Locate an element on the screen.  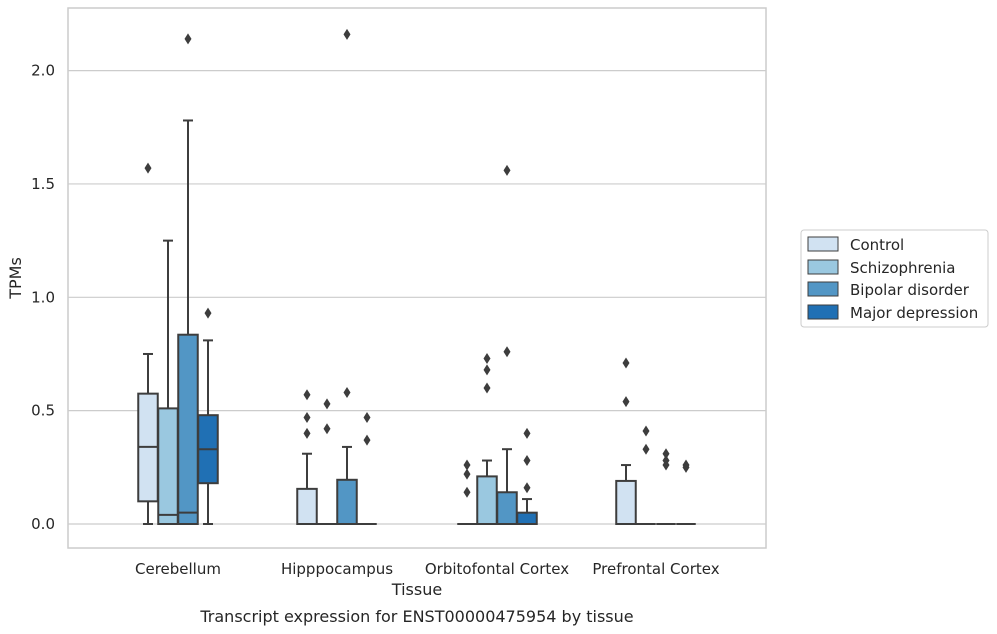
x-tick-label: Orbitofontal Cortex is located at coordinates (497, 569).